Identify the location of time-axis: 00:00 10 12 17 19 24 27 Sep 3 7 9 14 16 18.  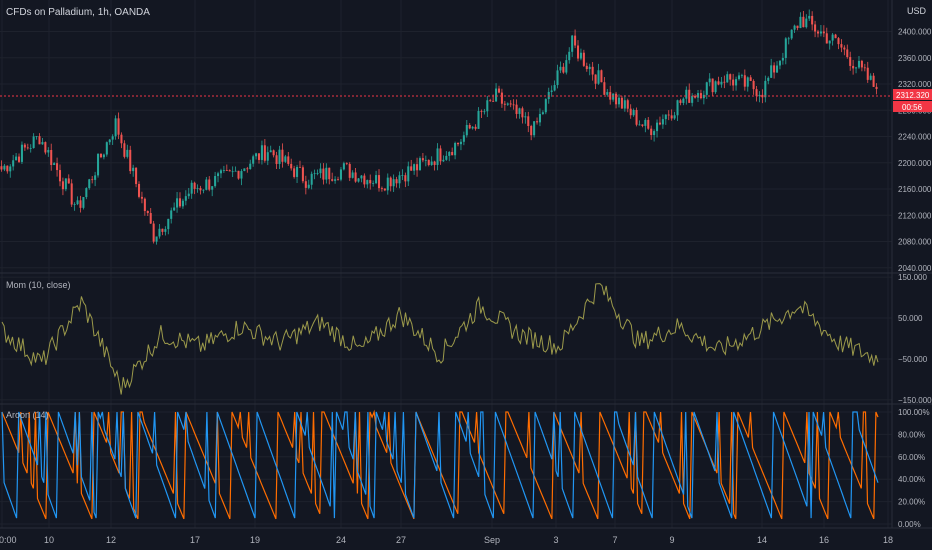
(446, 540).